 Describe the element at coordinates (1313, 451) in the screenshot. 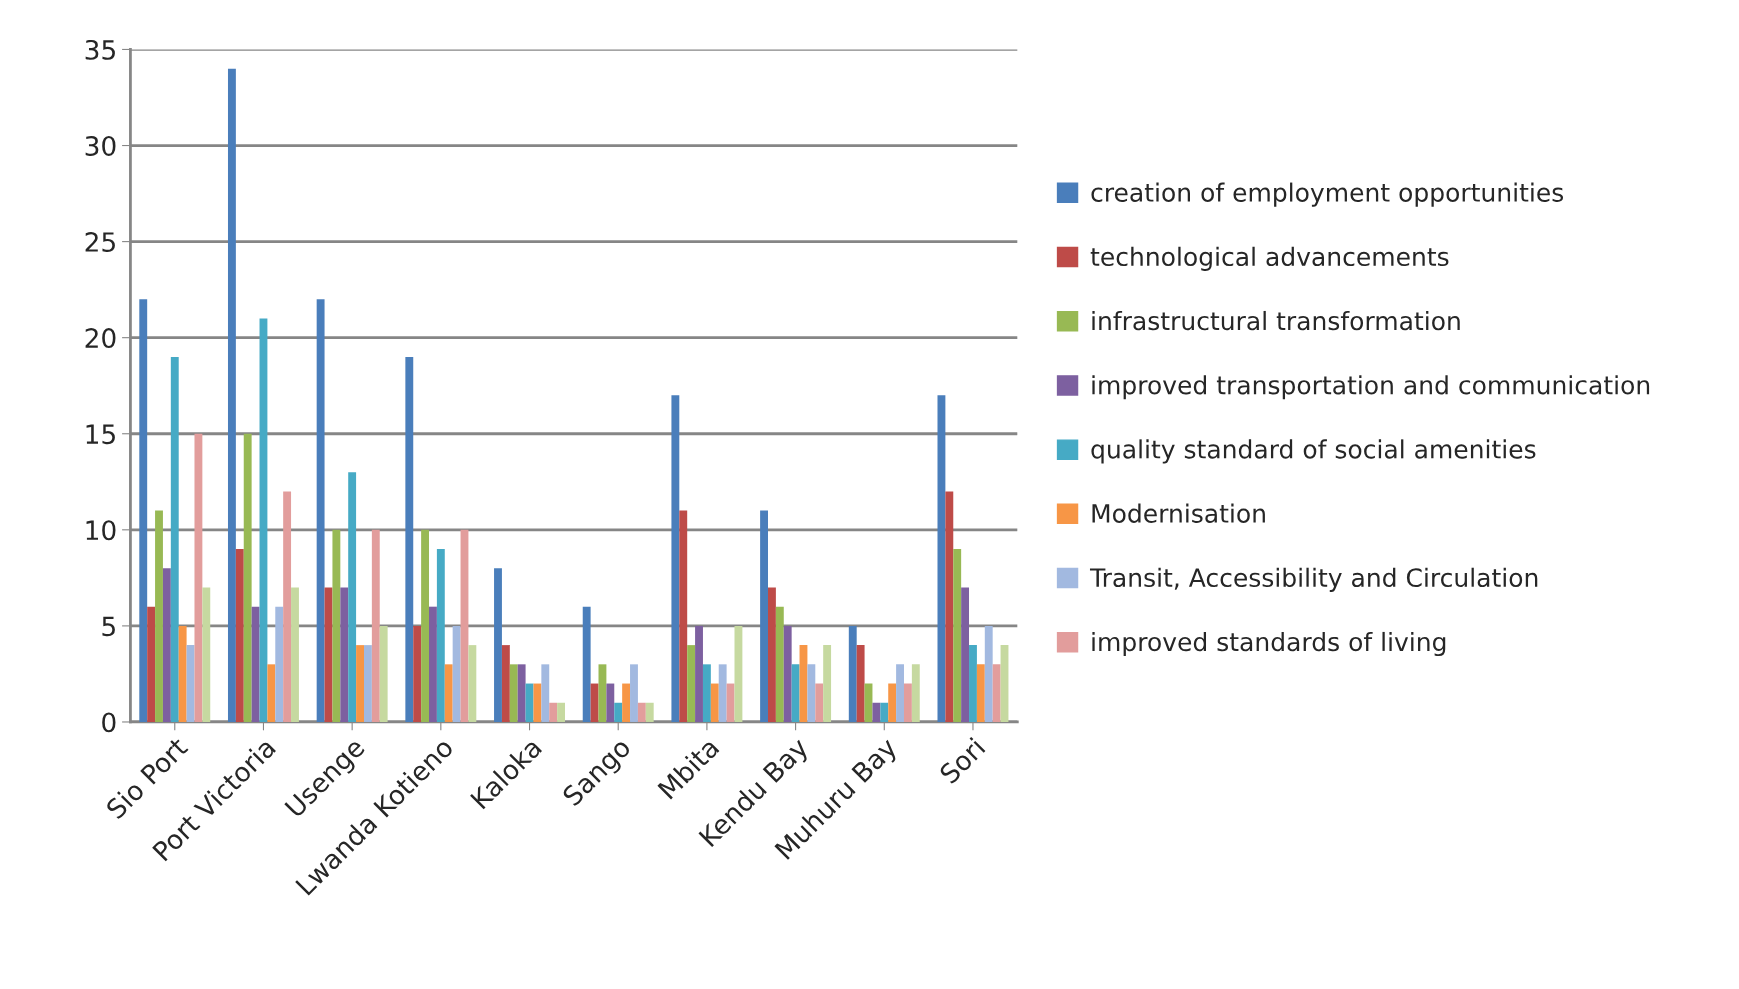

I see `legend-label: quality standard of social amenities` at that location.